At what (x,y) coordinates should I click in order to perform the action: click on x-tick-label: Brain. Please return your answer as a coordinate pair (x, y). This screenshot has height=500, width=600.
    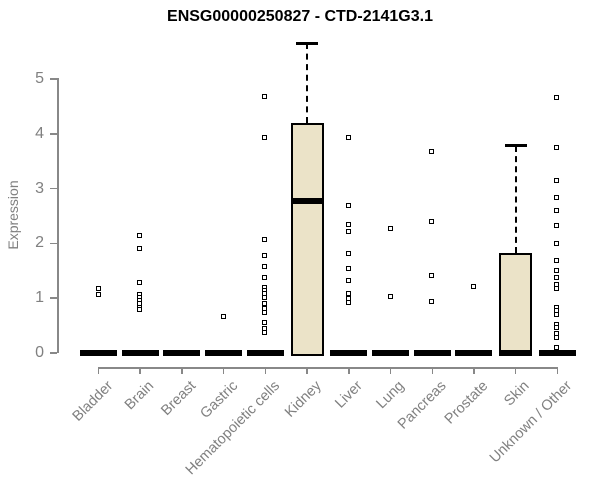
    Looking at the image, I should click on (140, 396).